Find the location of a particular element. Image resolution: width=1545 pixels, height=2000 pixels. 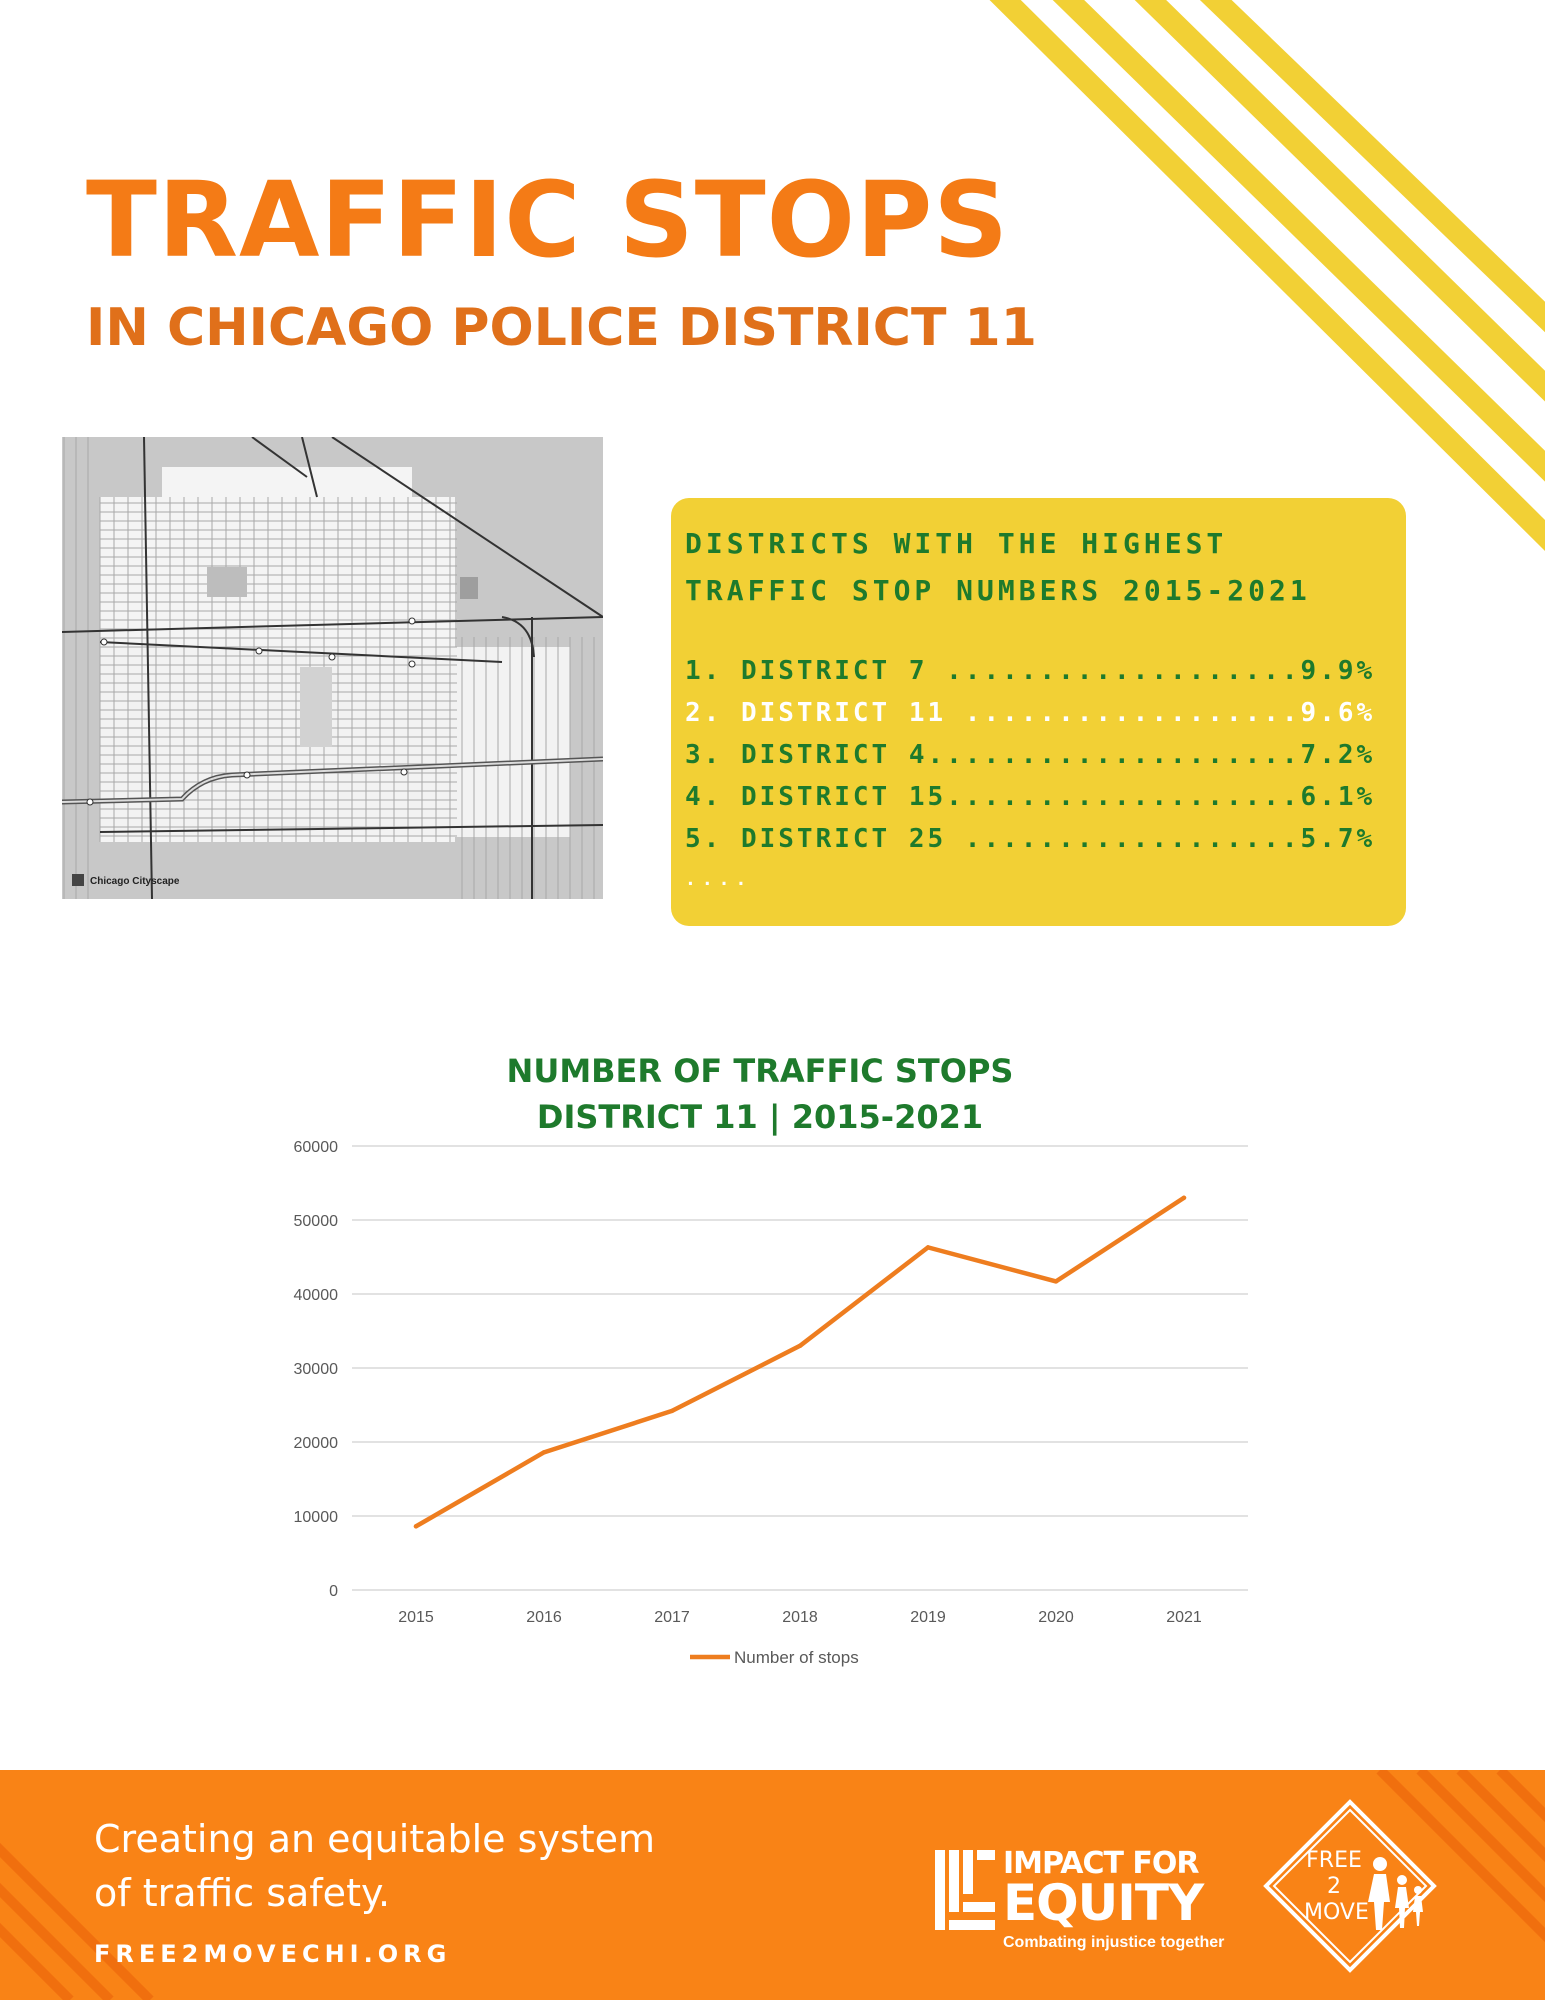

x-tick-label: 2016 is located at coordinates (544, 1617).